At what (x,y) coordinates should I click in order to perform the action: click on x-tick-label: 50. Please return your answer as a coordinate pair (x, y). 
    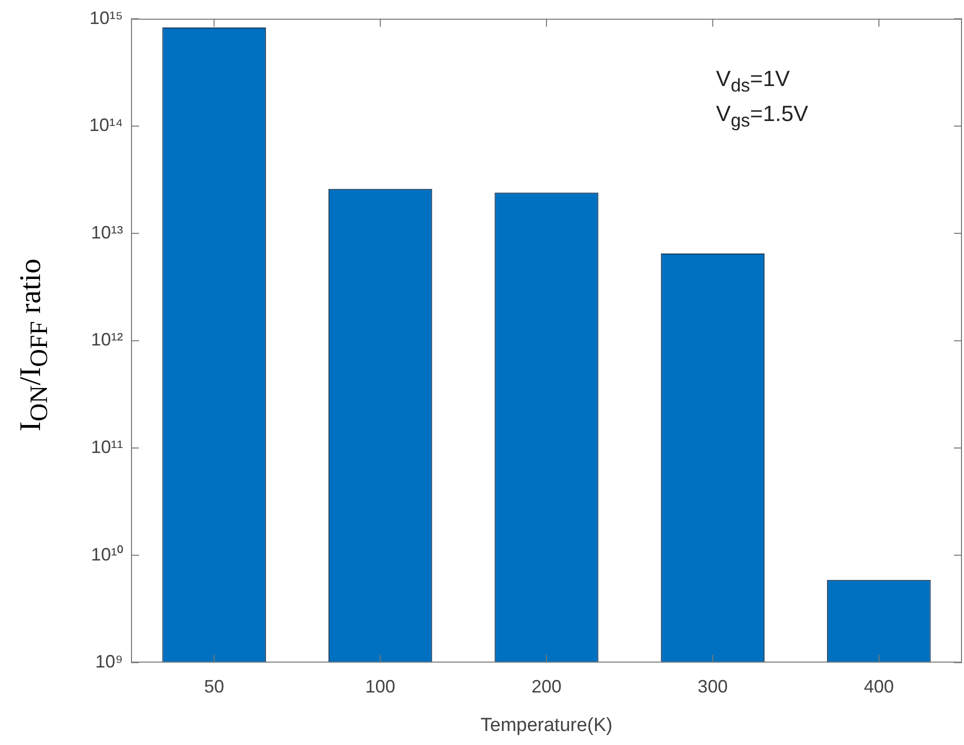
    Looking at the image, I should click on (214, 686).